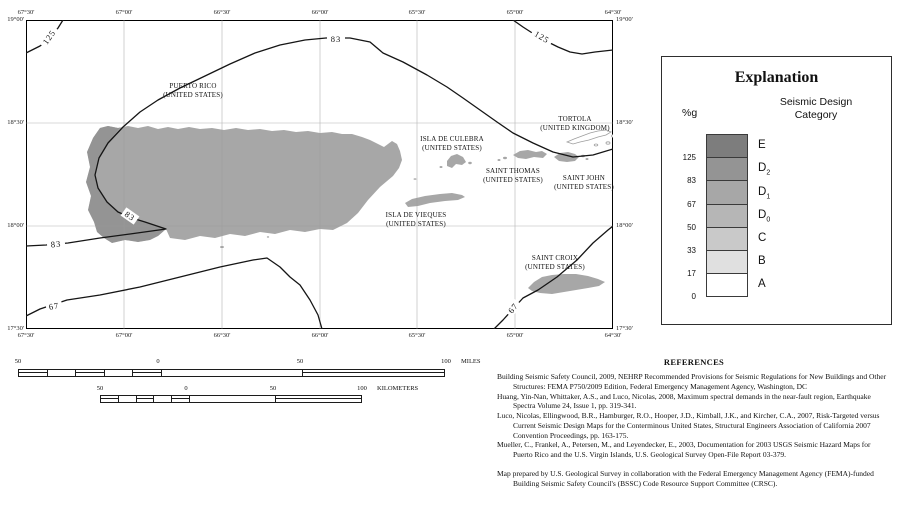 Image resolution: width=897 pixels, height=527 pixels. I want to click on swatch-D1, so click(727, 193).